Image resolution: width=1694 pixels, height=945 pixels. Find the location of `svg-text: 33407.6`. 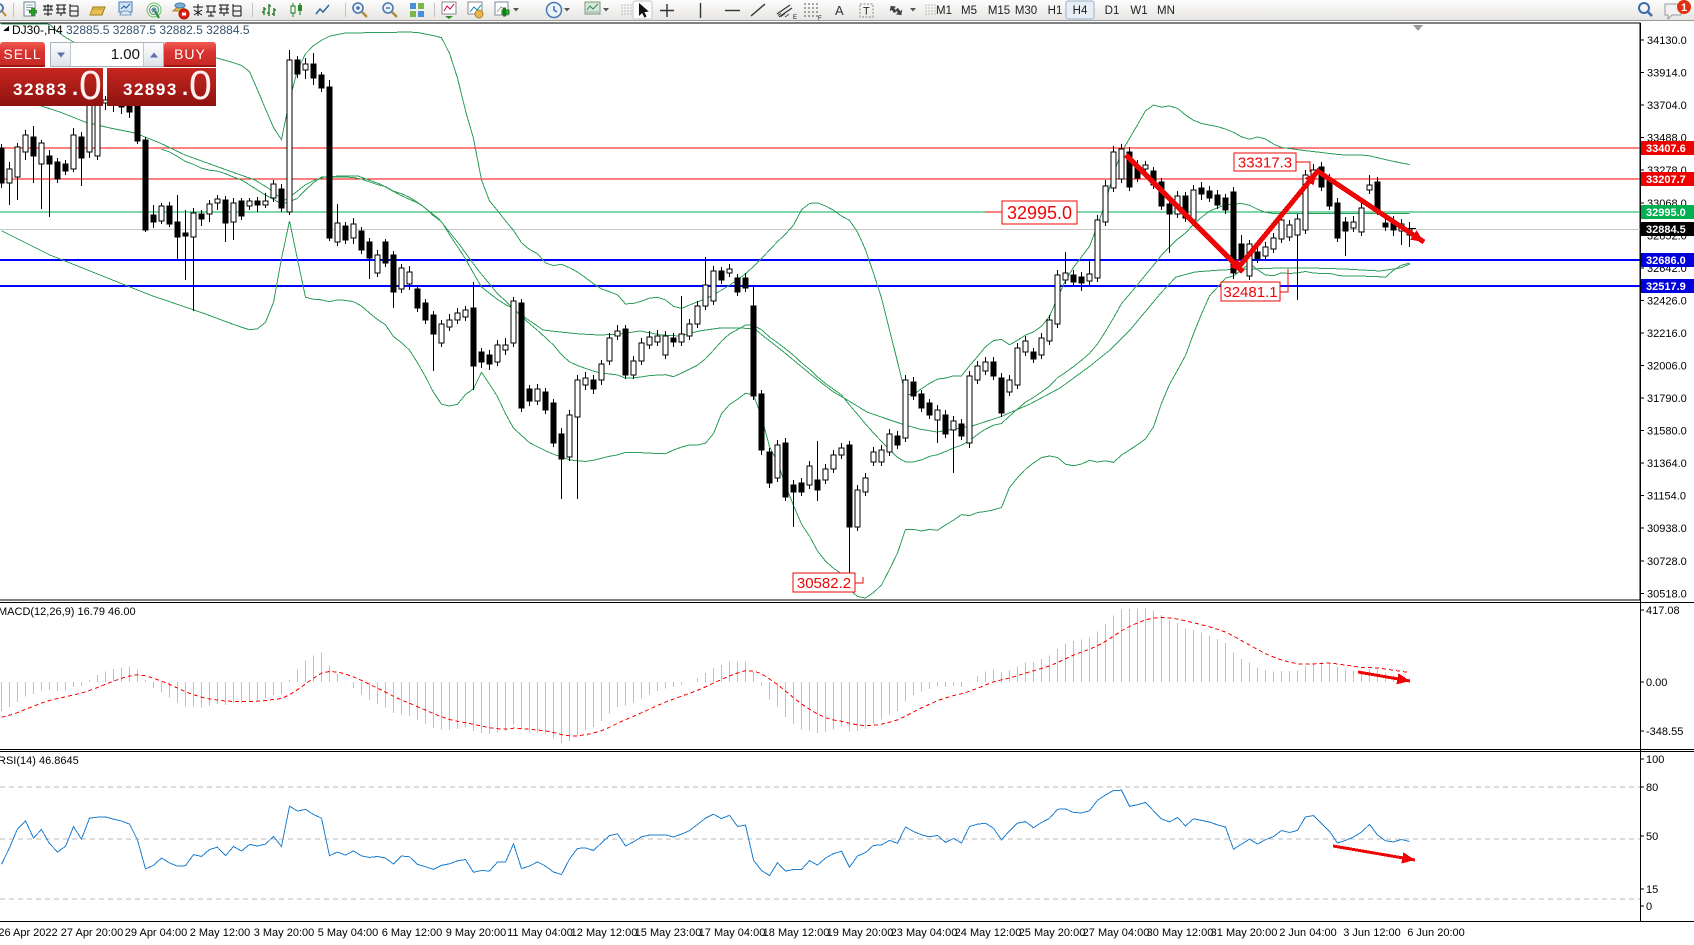

svg-text: 33407.6 is located at coordinates (1666, 149).